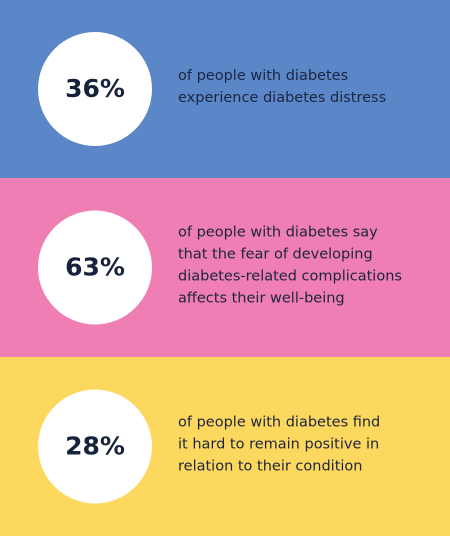  I want to click on stat-value: 63%, so click(95, 267).